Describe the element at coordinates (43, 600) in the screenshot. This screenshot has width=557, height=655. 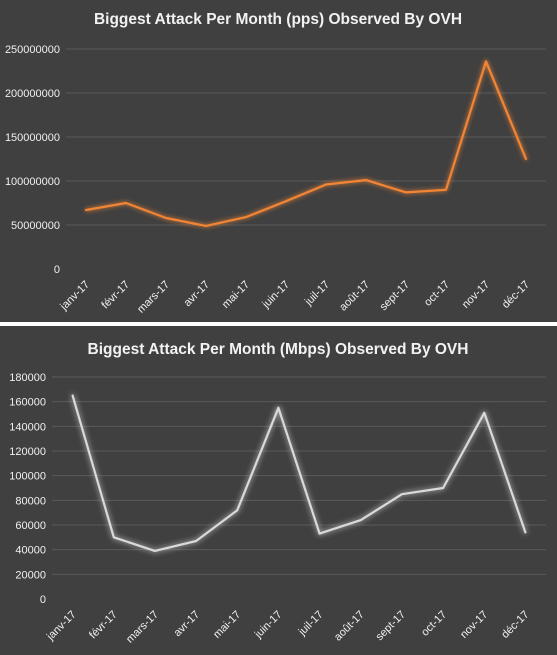
I see `mbps-y-tick-label: 0` at that location.